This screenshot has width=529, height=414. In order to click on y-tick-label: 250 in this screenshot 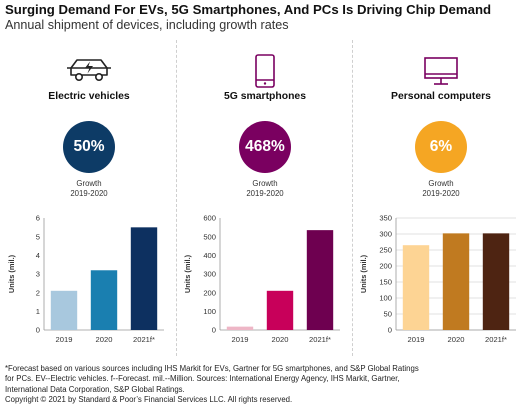, I will do `click(385, 250)`.